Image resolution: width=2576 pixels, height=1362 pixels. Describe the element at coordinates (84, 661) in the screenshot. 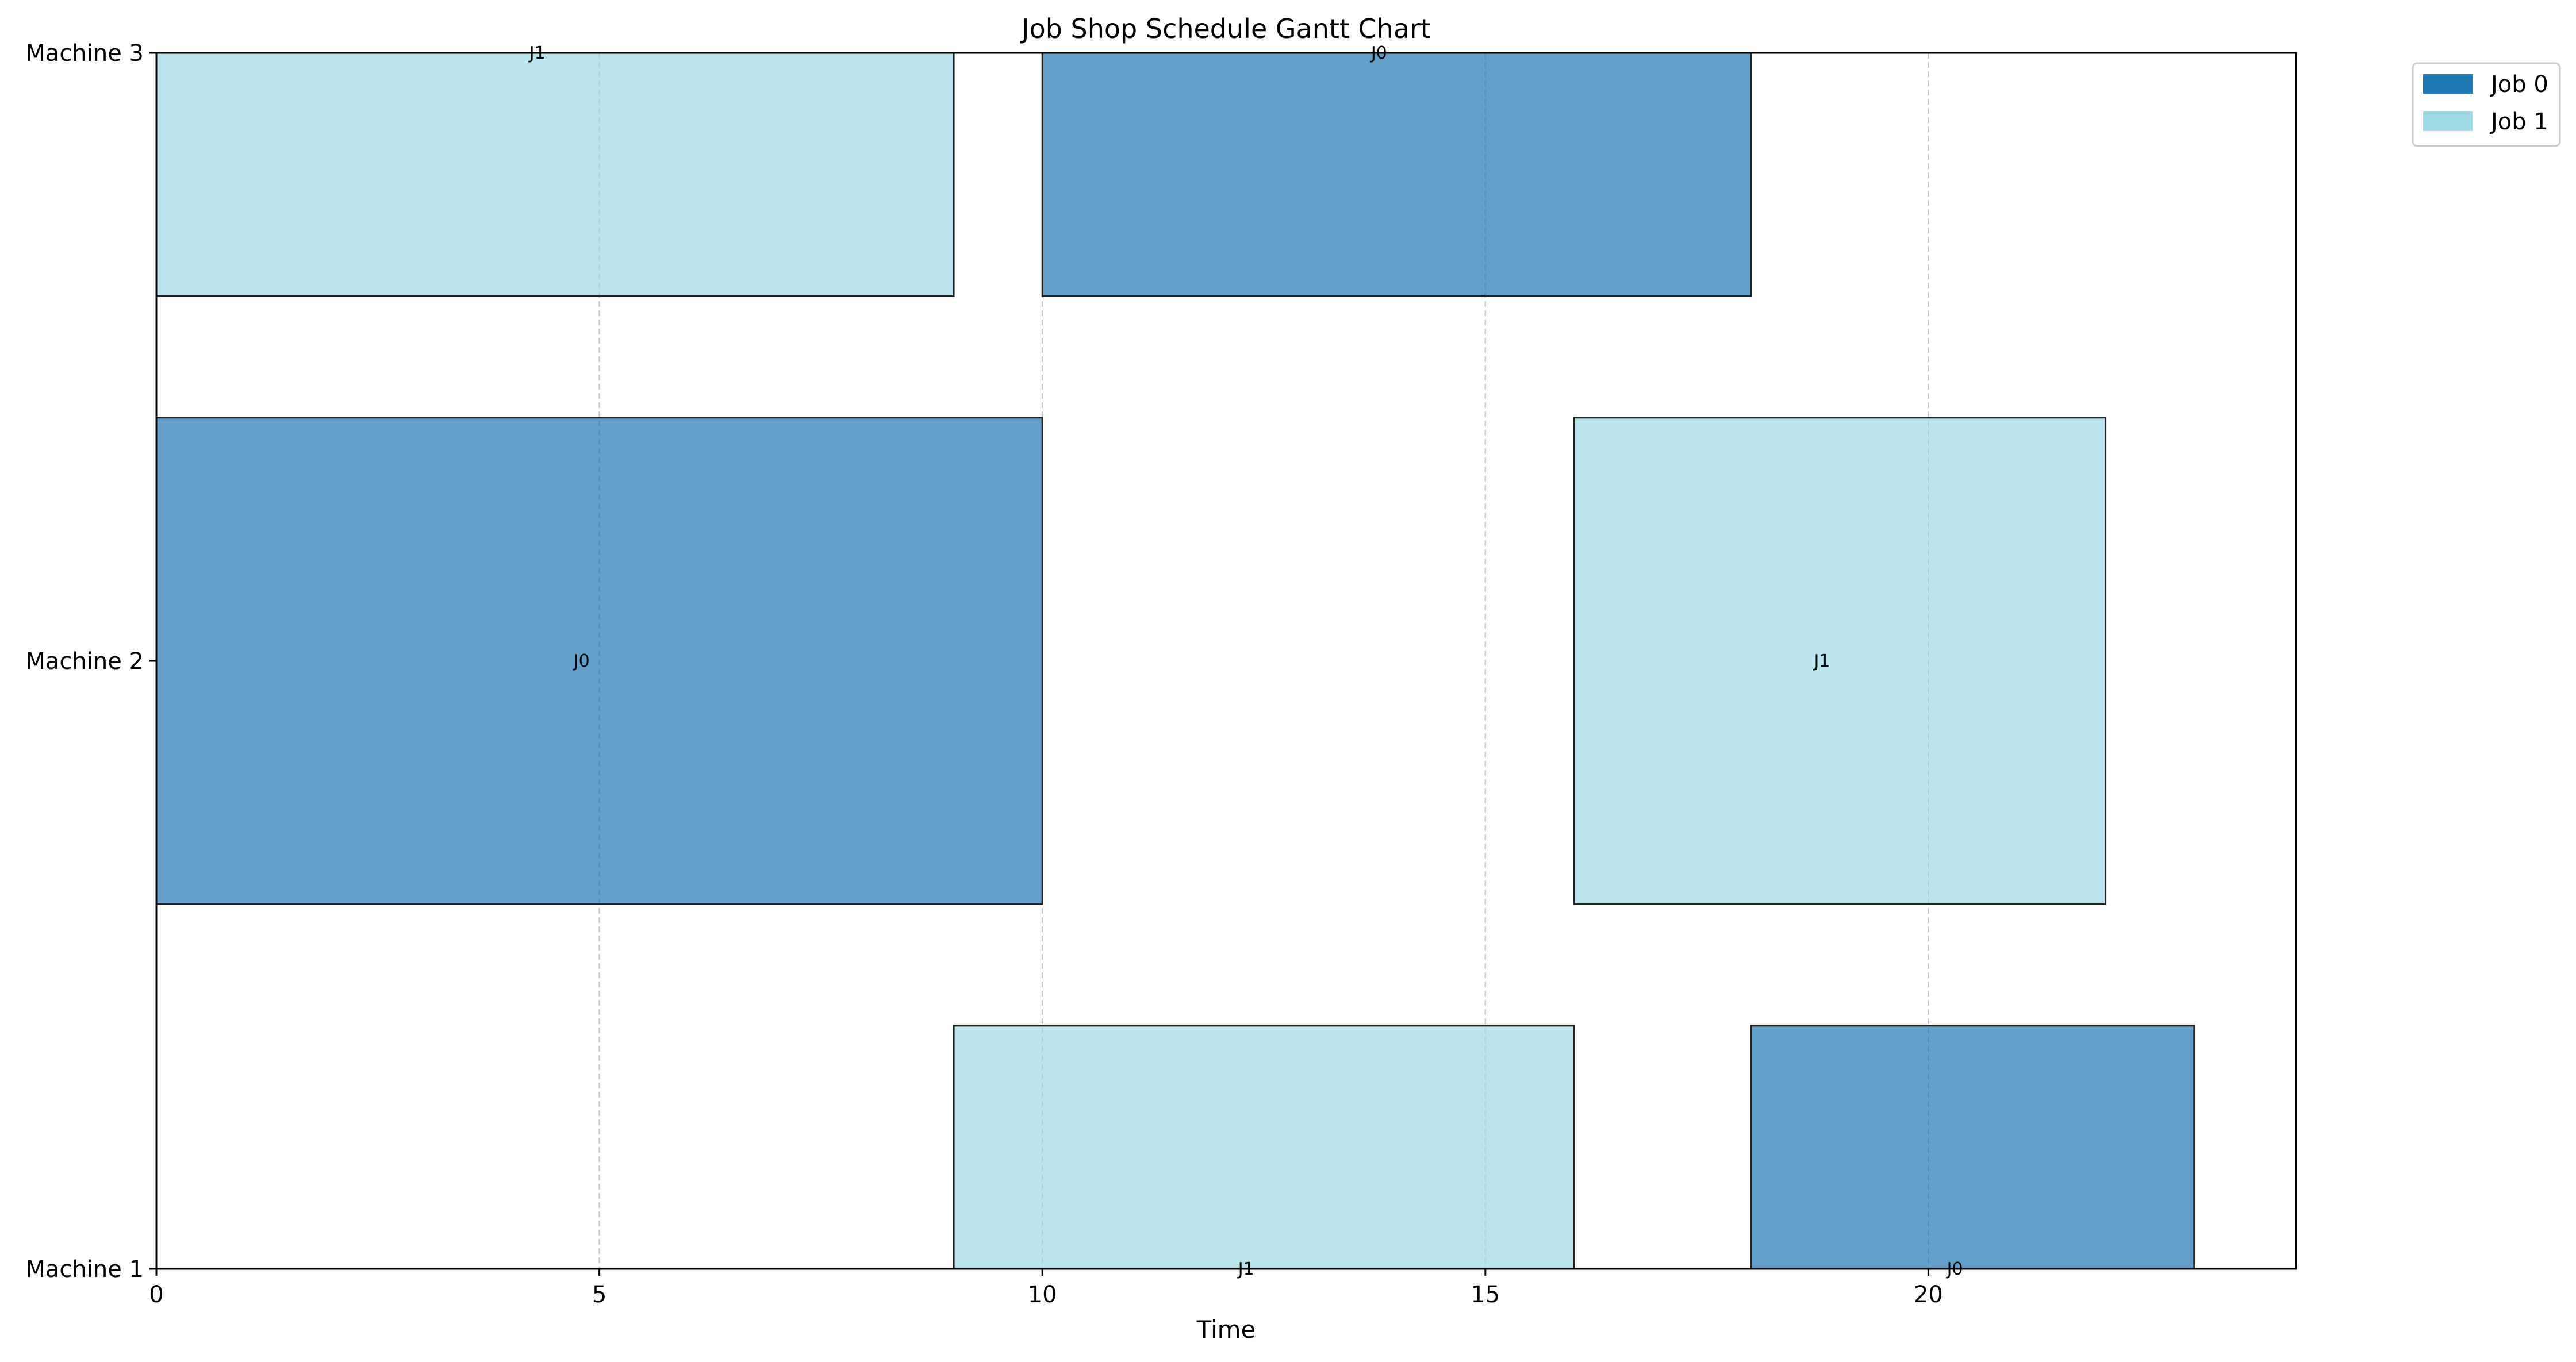

I see `y-tick-label: Machine 2` at that location.